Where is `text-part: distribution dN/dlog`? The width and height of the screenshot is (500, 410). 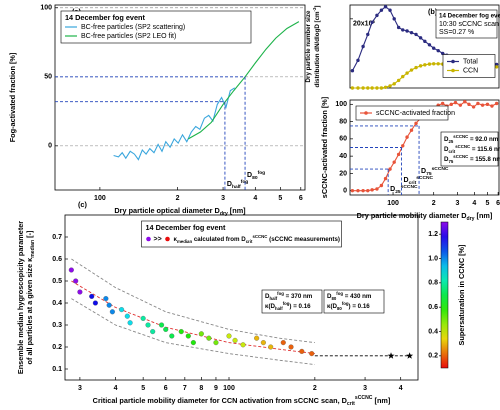 text-part: distribution dN/dlog is located at coordinates (317, 57).